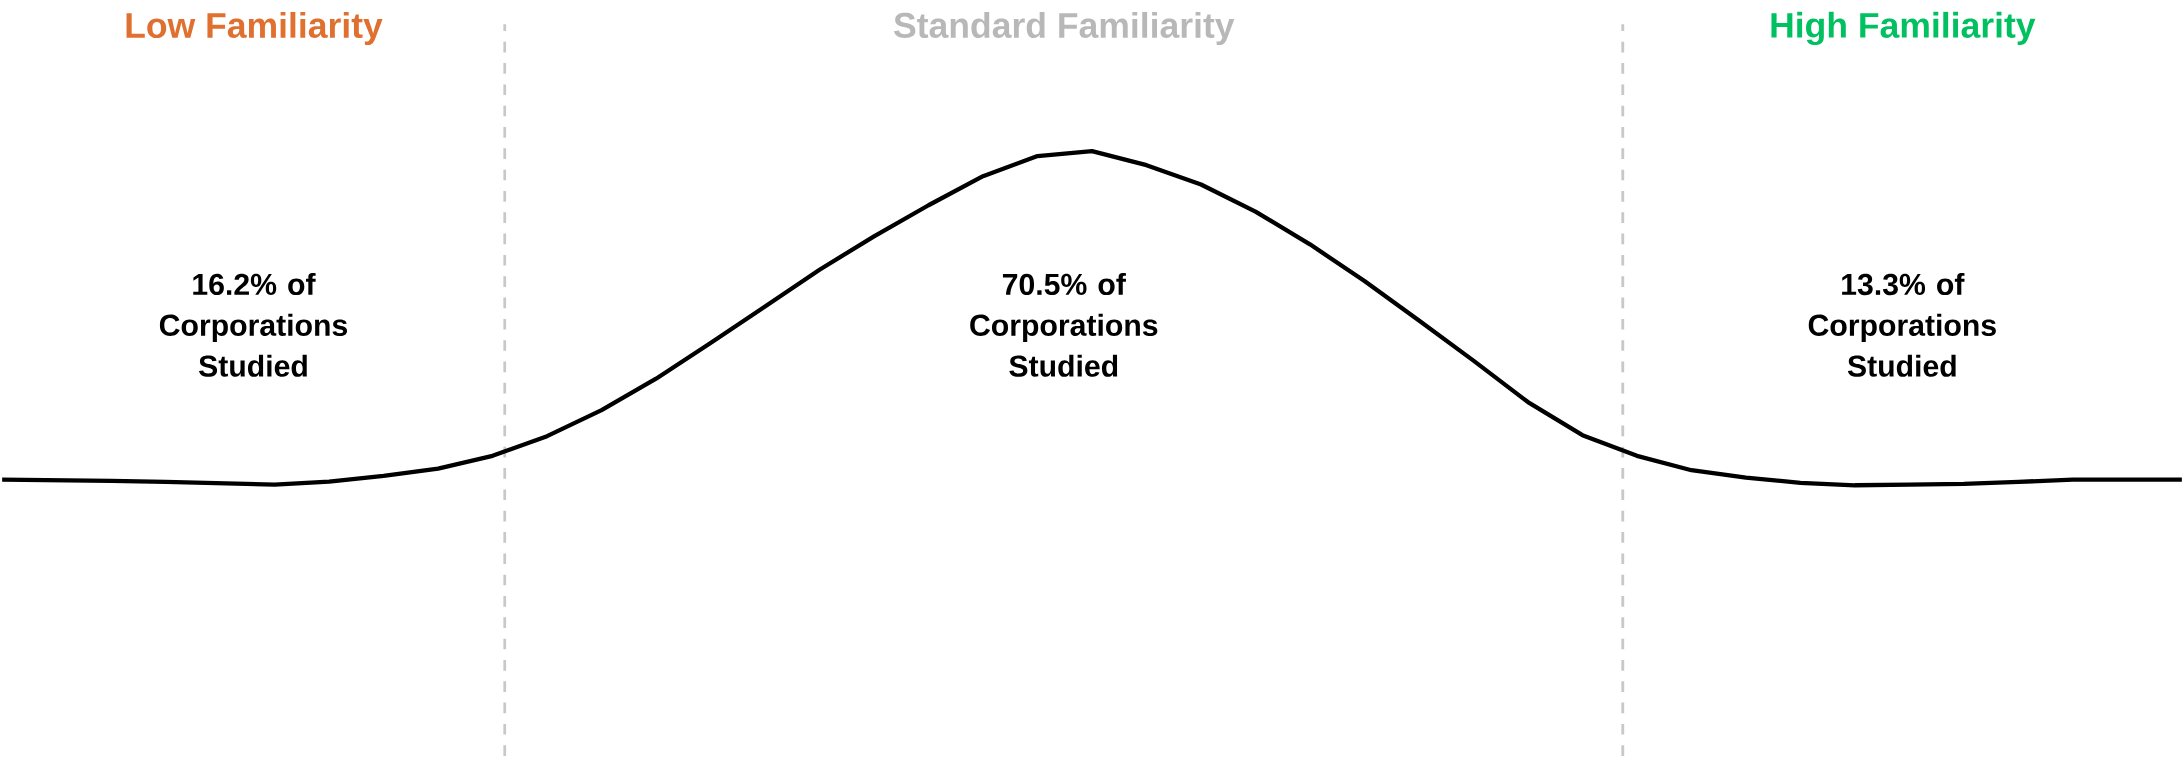 The height and width of the screenshot is (757, 2184). What do you see at coordinates (253, 324) in the screenshot?
I see `annotation: 16.2% of Corporations Studied` at bounding box center [253, 324].